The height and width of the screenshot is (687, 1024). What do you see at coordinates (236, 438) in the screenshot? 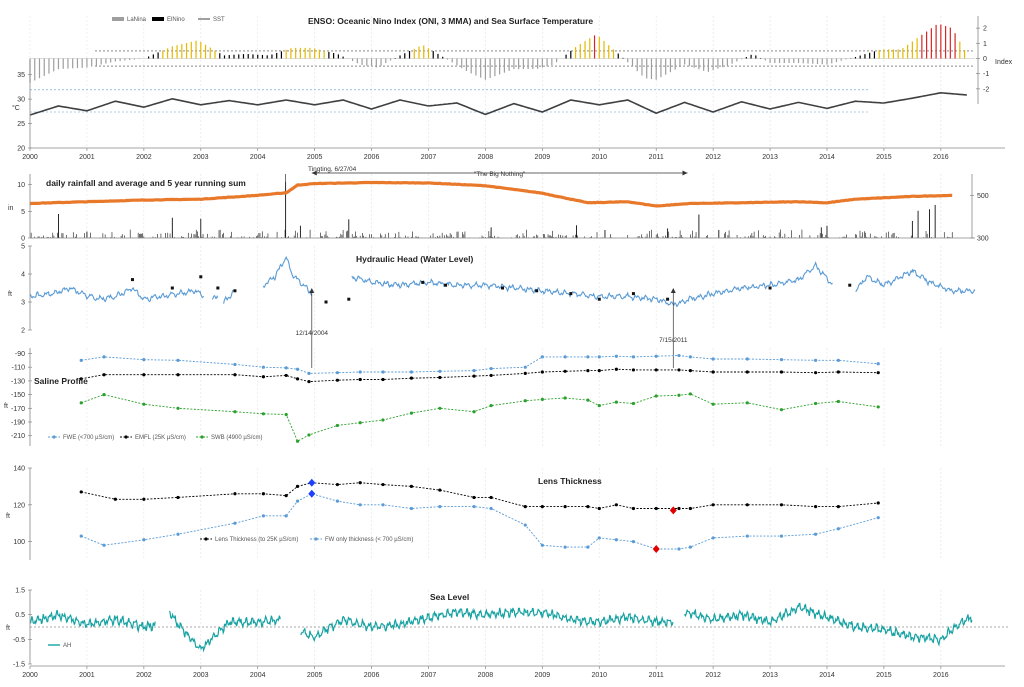
I see `legend-label: SWB (4900 µS/cm)` at bounding box center [236, 438].